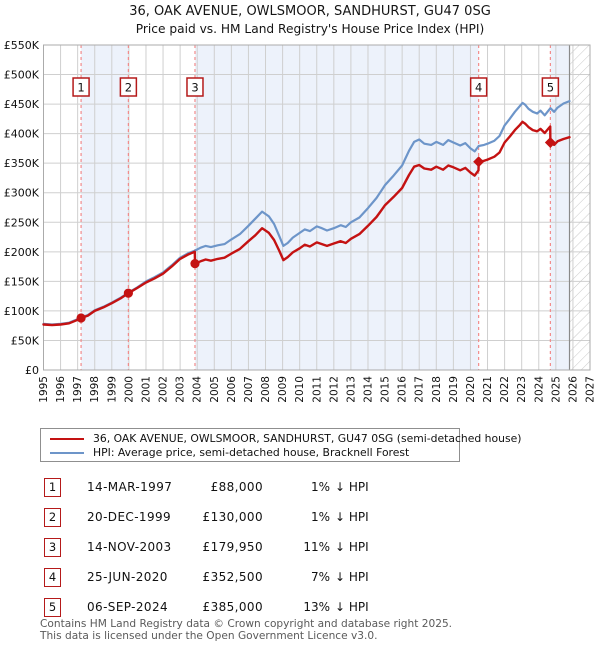  What do you see at coordinates (478, 88) in the screenshot?
I see `svg-text: 4` at bounding box center [478, 88].